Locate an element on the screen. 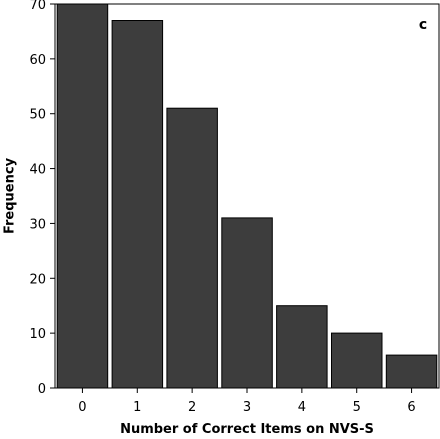 This screenshot has width=440, height=439. y-tick-label: 40 is located at coordinates (37, 170).